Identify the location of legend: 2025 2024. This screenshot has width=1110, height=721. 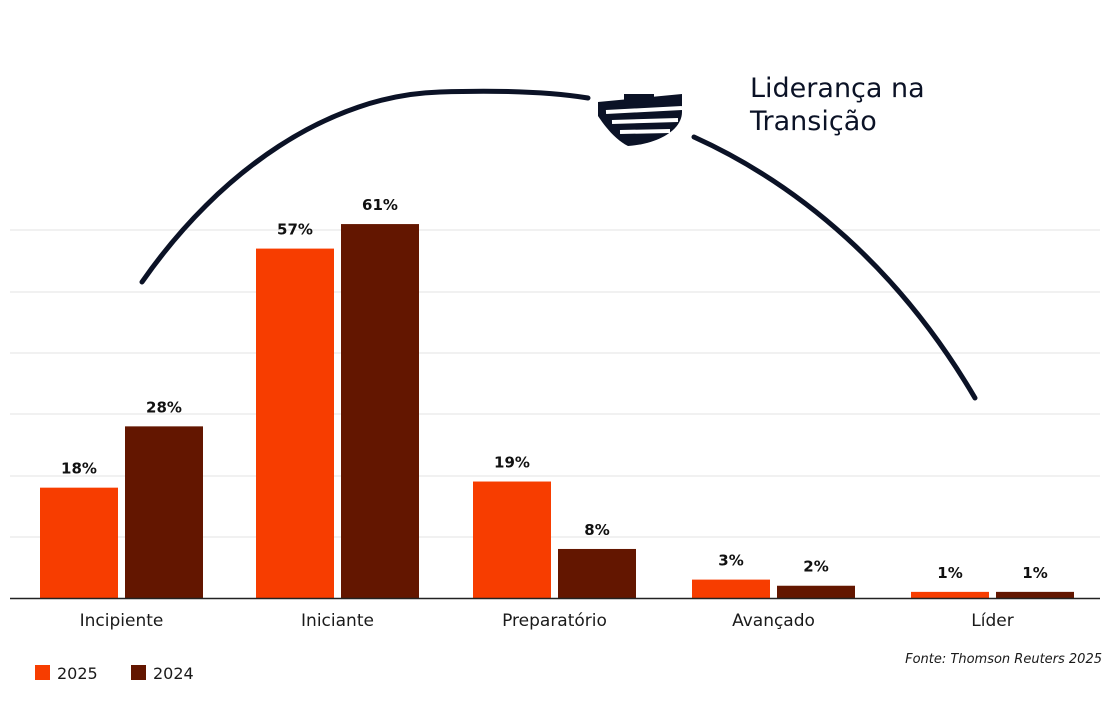
(114, 673).